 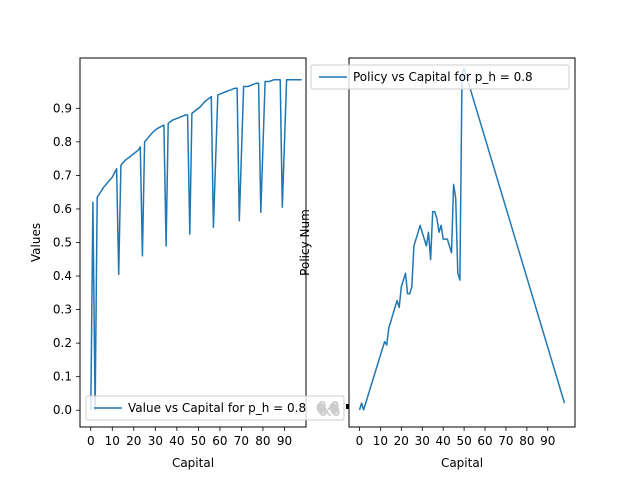 I want to click on y-tick-label: 0.4, so click(x=62, y=276).